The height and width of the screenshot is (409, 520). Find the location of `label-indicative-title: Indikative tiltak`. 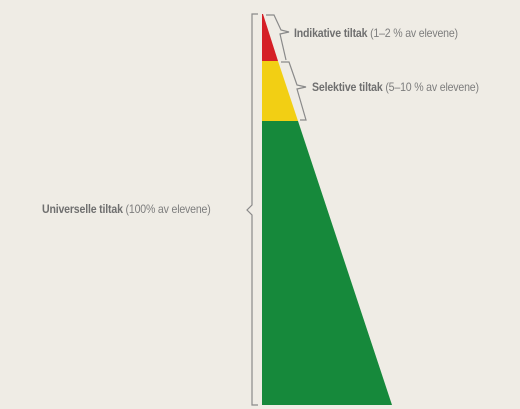

label-indicative-title: Indikative tiltak is located at coordinates (331, 33).